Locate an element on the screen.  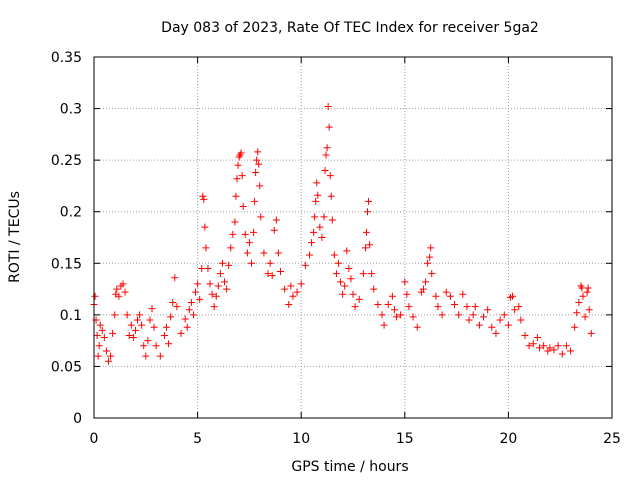
y-tick-label: 0.05 is located at coordinates (66, 367).